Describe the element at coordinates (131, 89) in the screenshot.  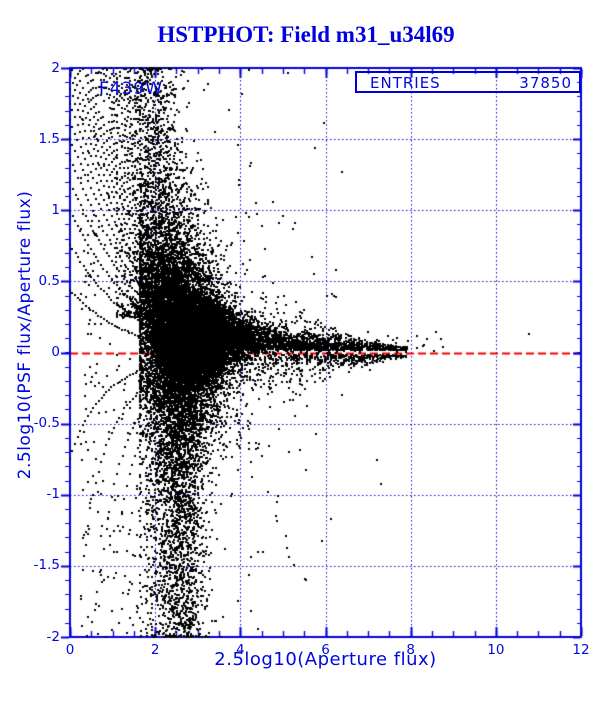
I see `filter-label: F439W` at that location.